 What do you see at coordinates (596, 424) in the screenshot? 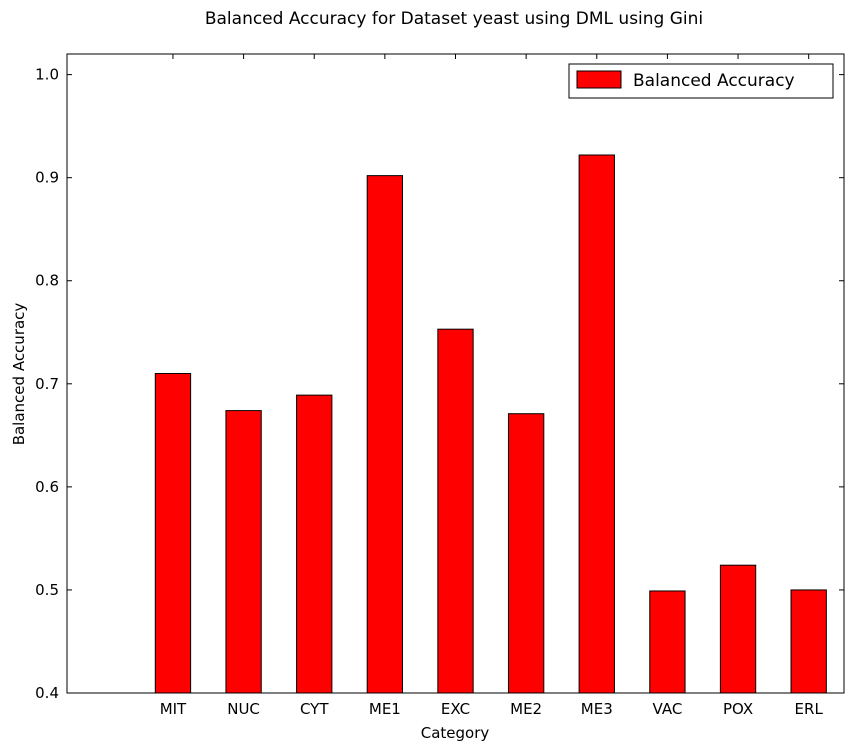
I see `bar-me3` at bounding box center [596, 424].